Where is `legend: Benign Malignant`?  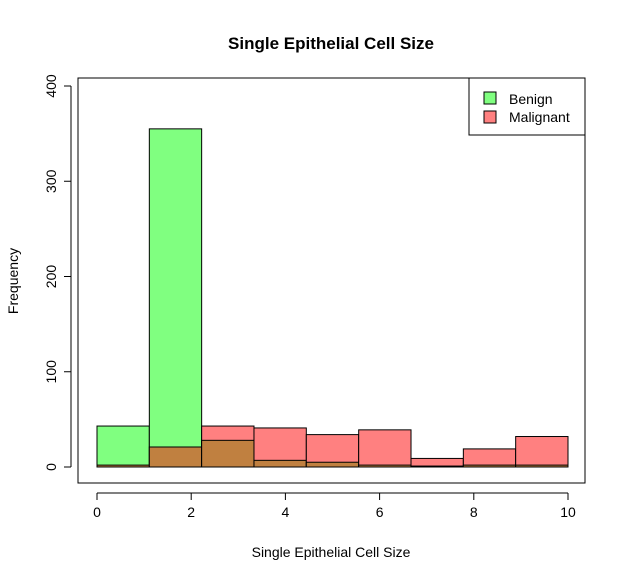
legend: Benign Malignant is located at coordinates (527, 106).